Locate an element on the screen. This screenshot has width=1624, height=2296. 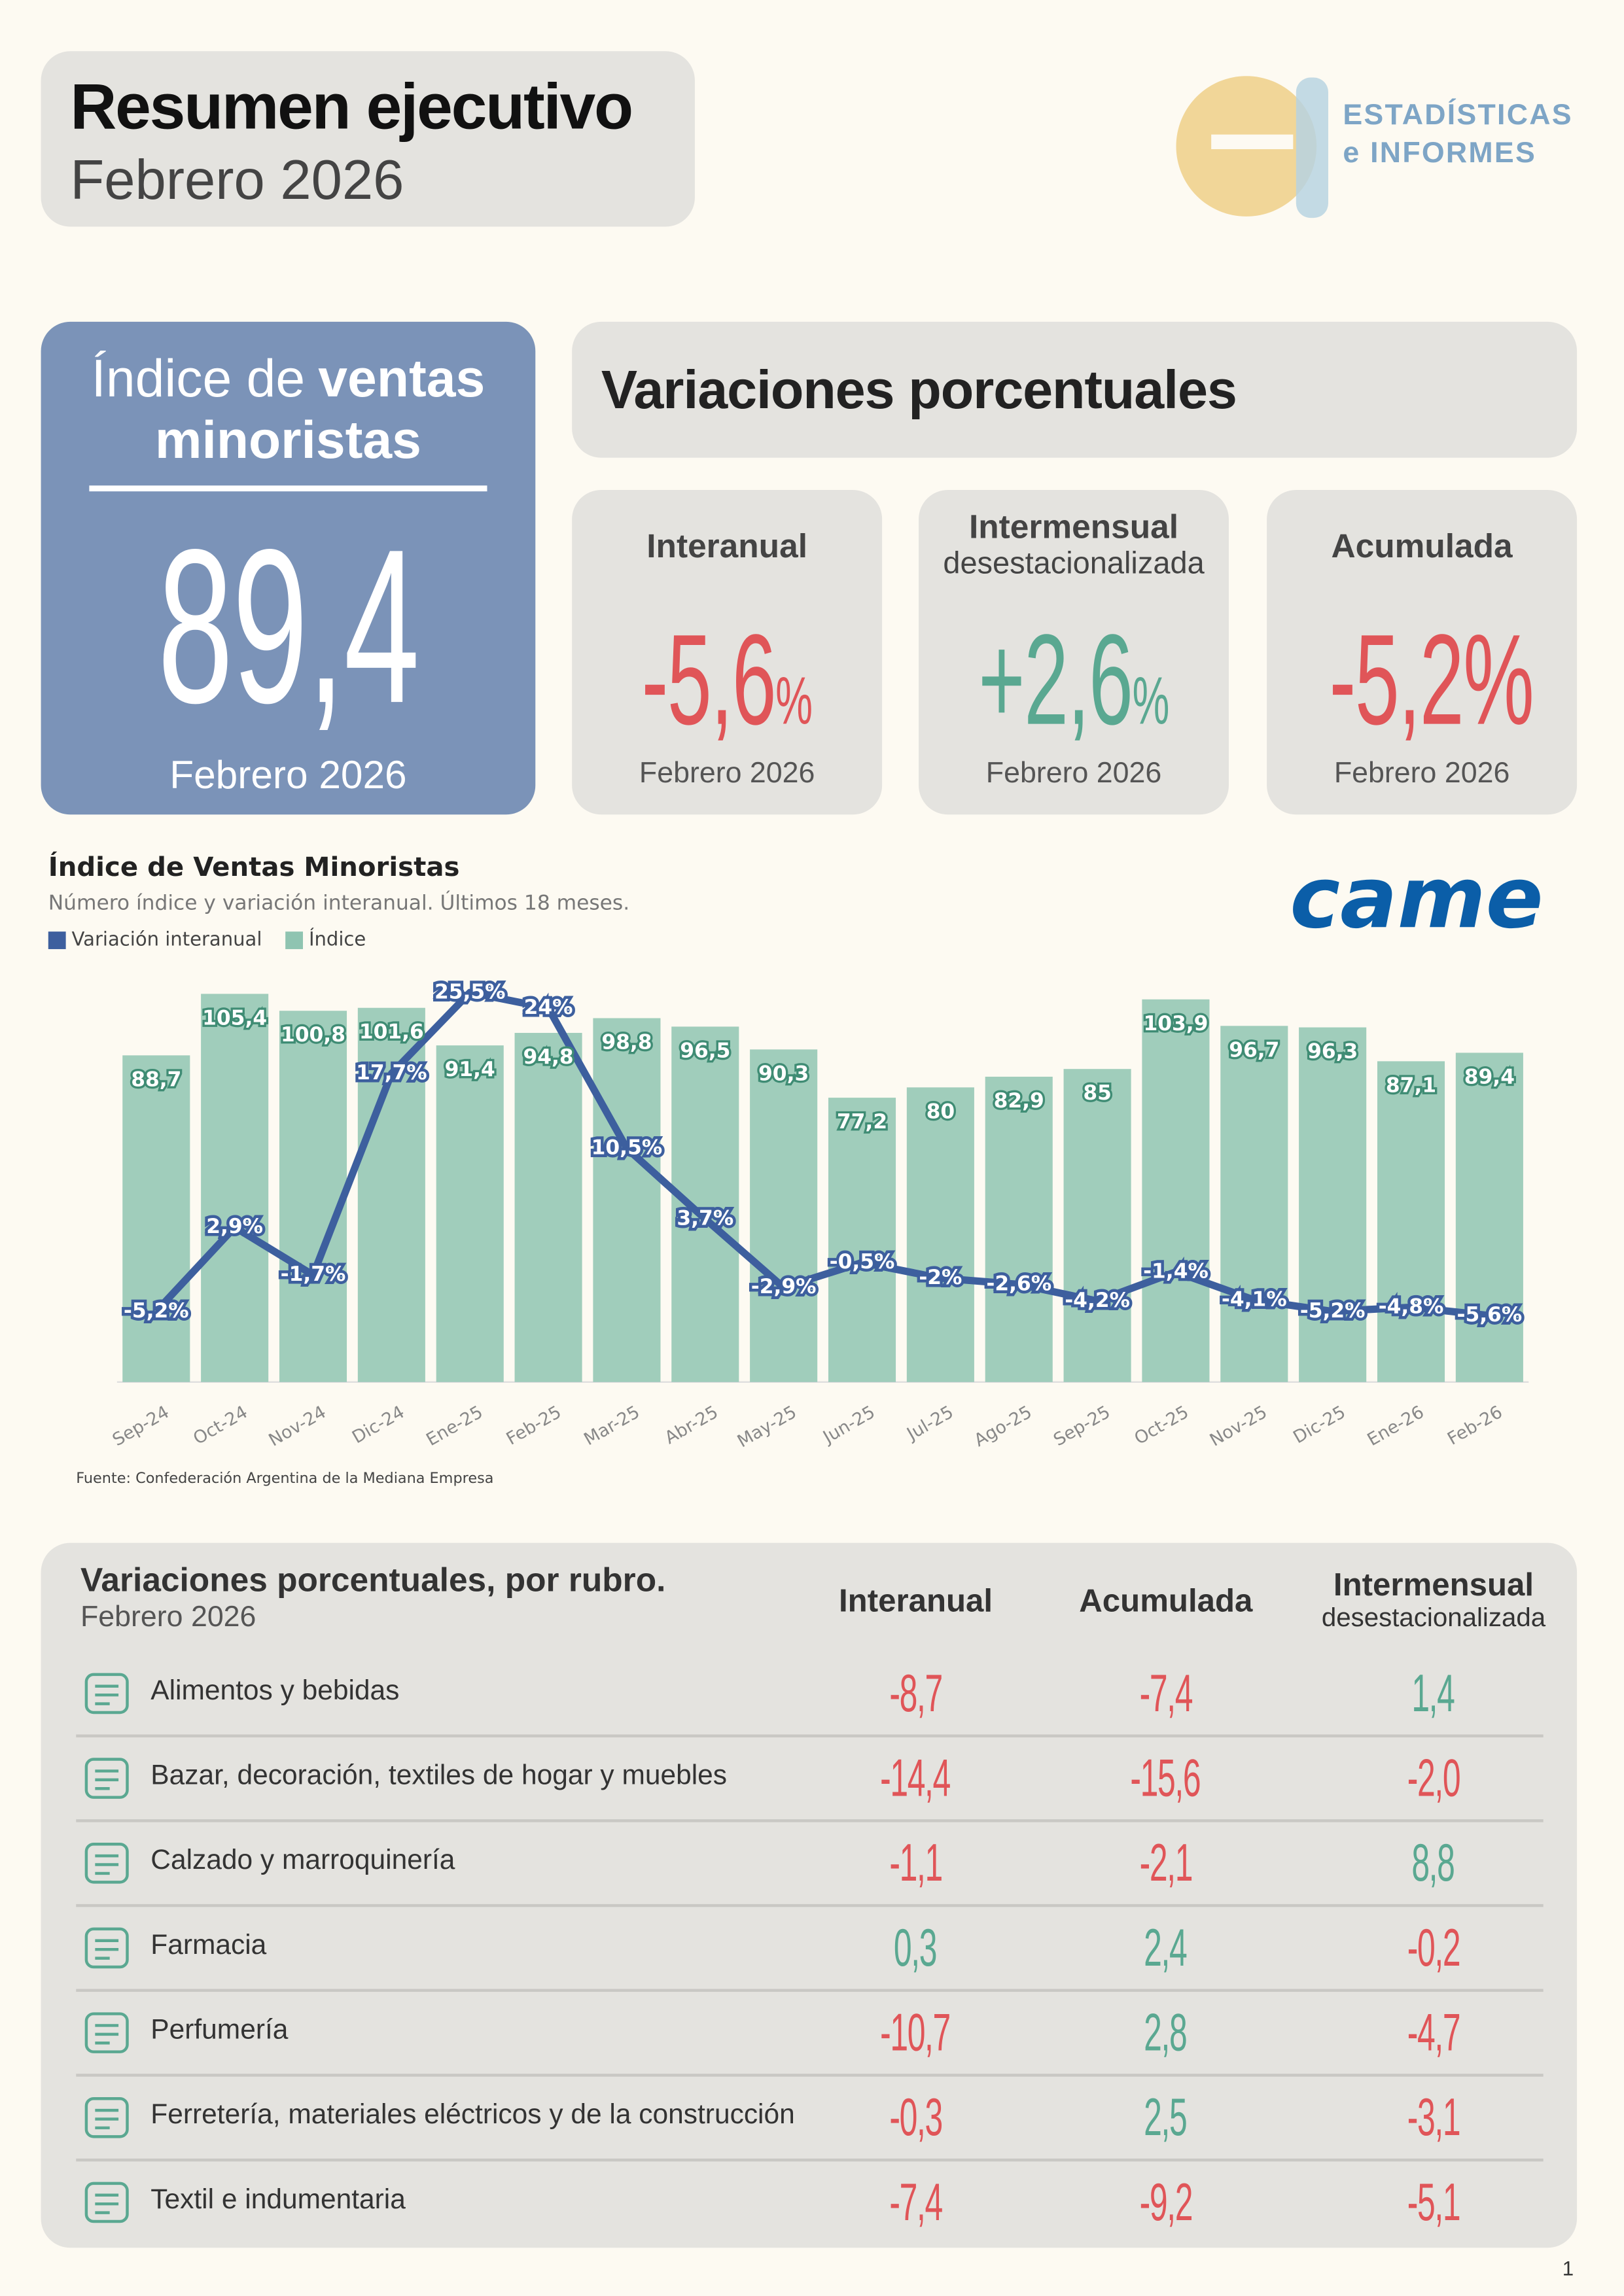
legend-label: Índice is located at coordinates (337, 939).